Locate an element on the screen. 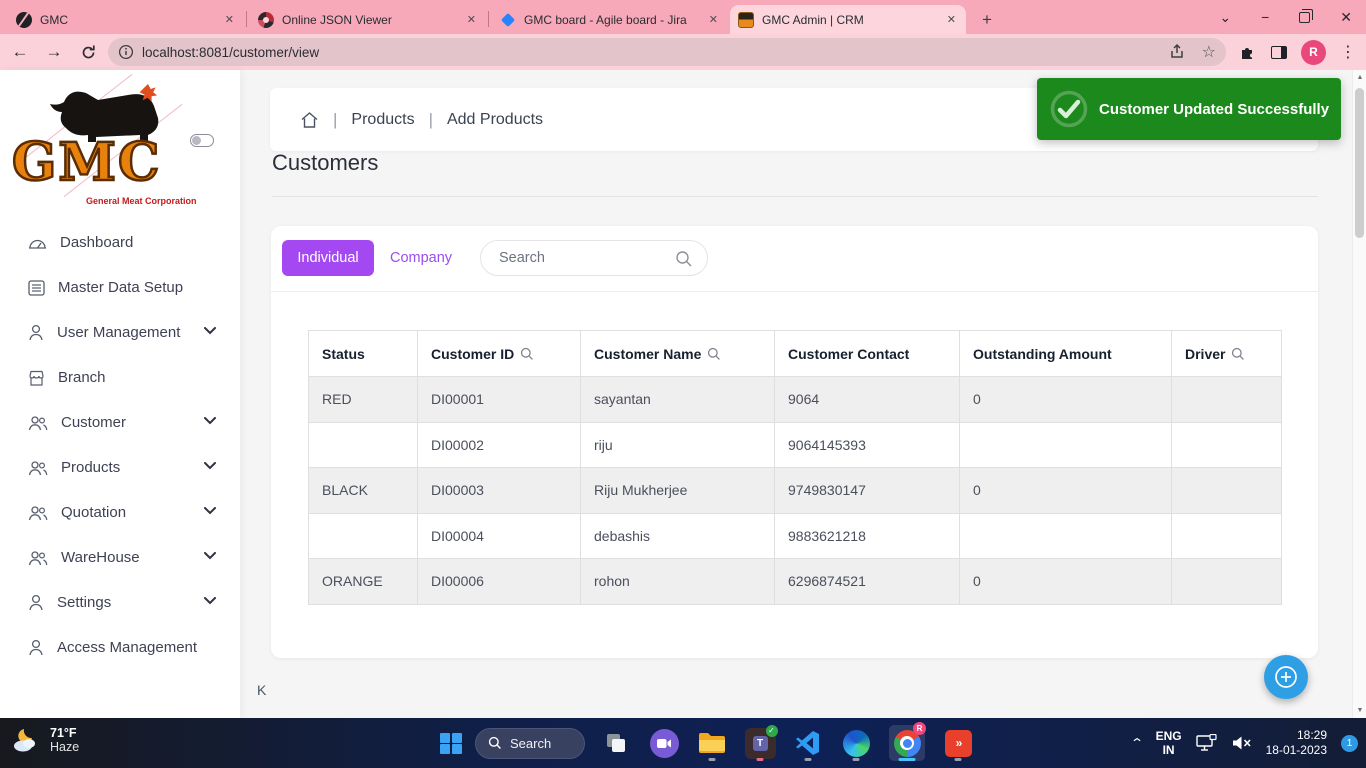 This screenshot has height=768, width=1366. new-tab-button: + is located at coordinates (987, 19).